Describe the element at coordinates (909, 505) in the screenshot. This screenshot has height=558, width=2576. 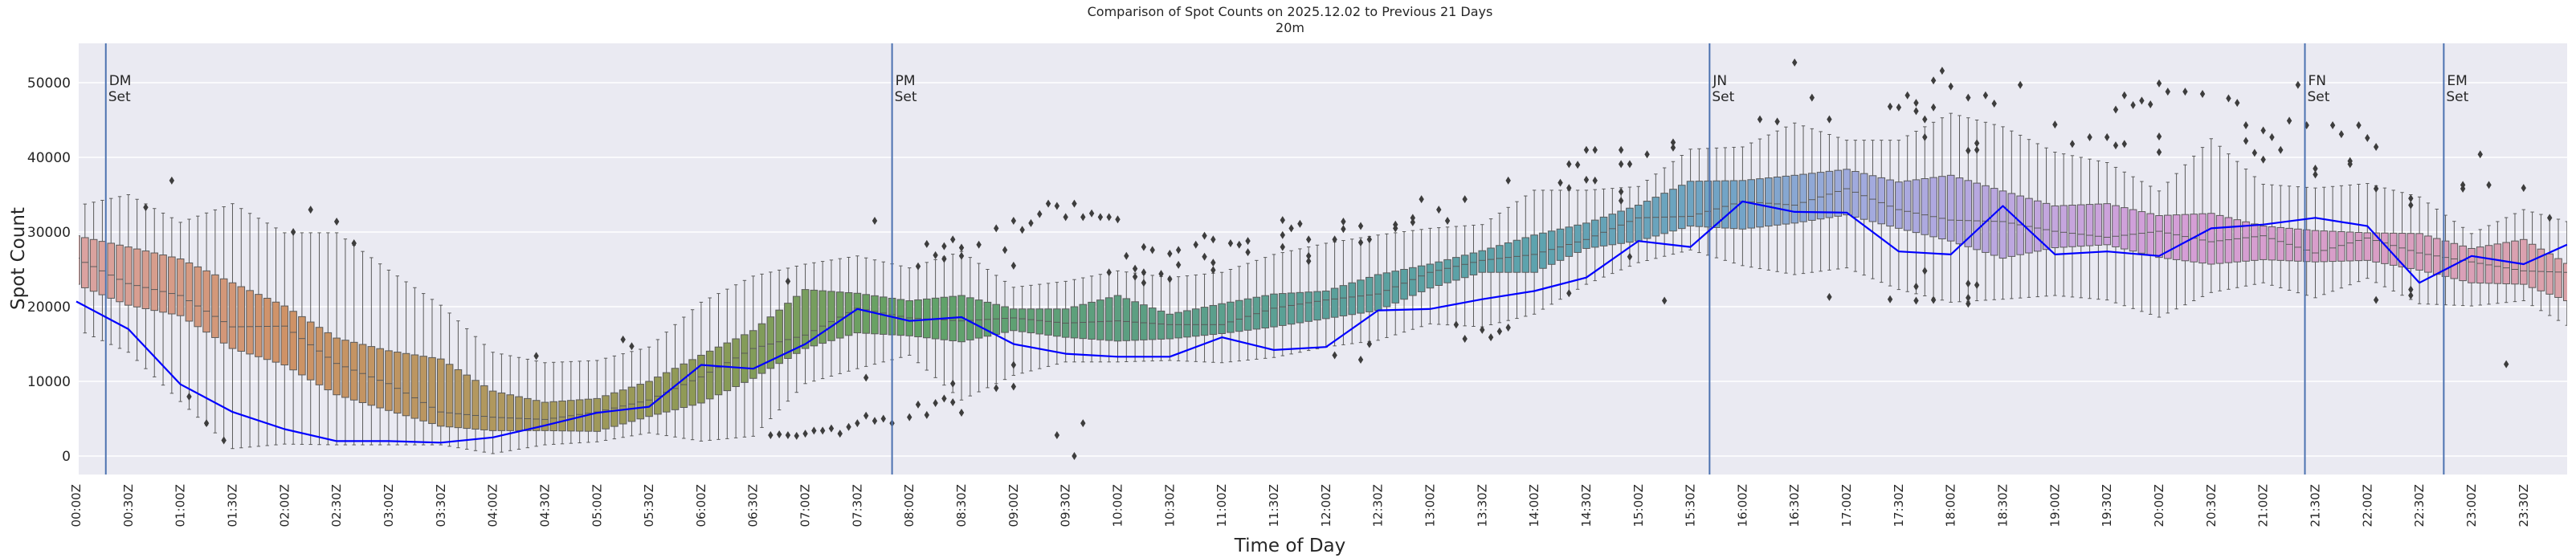
I see `x-tick-label: 08:00Z` at that location.